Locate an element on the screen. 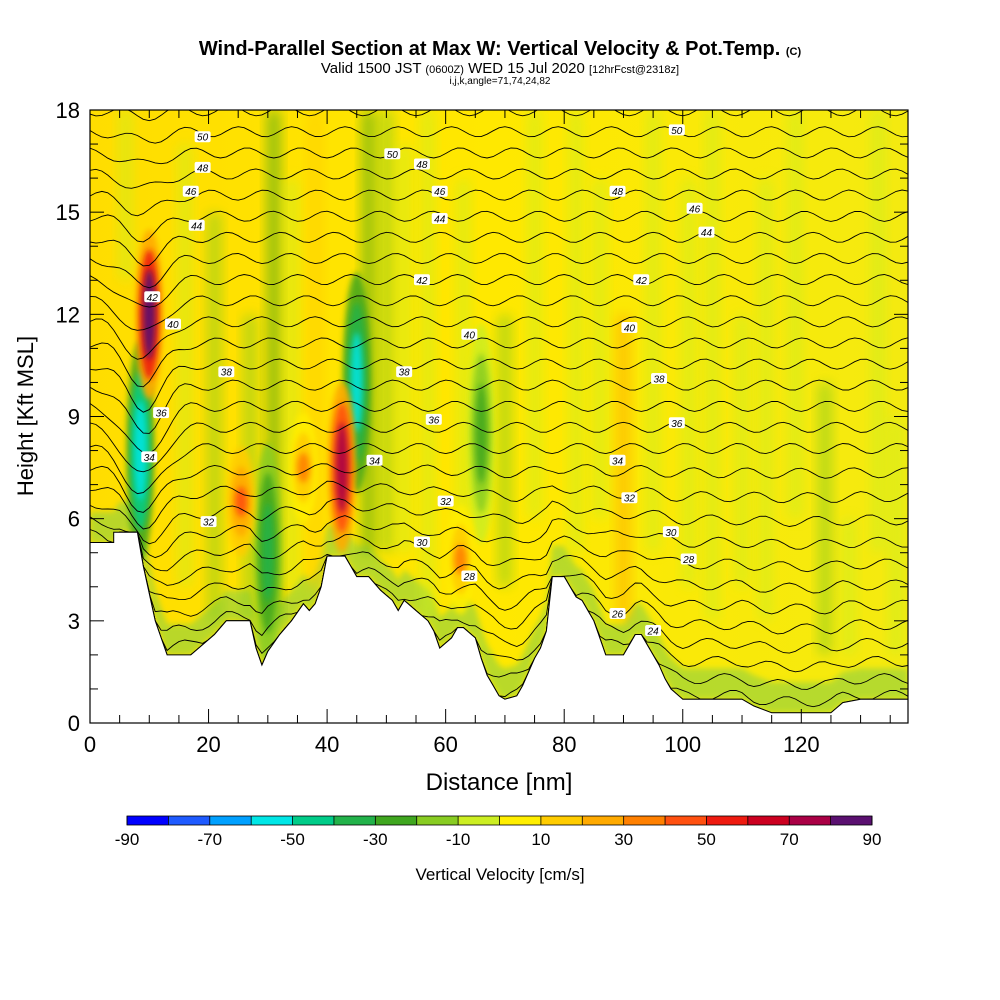 The image size is (1000, 1000). contour-label-7: 46 is located at coordinates (439, 191).